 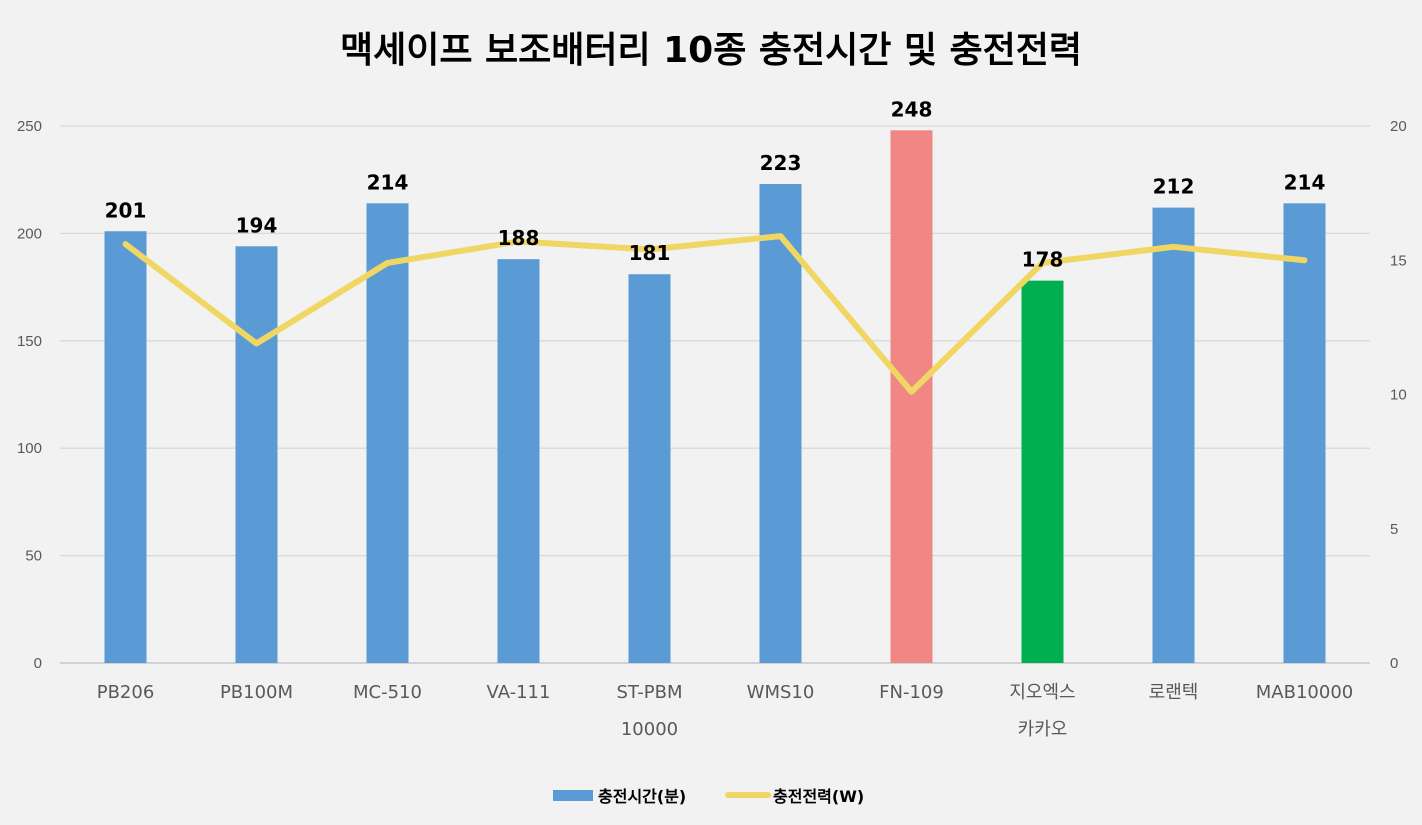 What do you see at coordinates (29, 126) in the screenshot?
I see `left-tick-label: 250` at bounding box center [29, 126].